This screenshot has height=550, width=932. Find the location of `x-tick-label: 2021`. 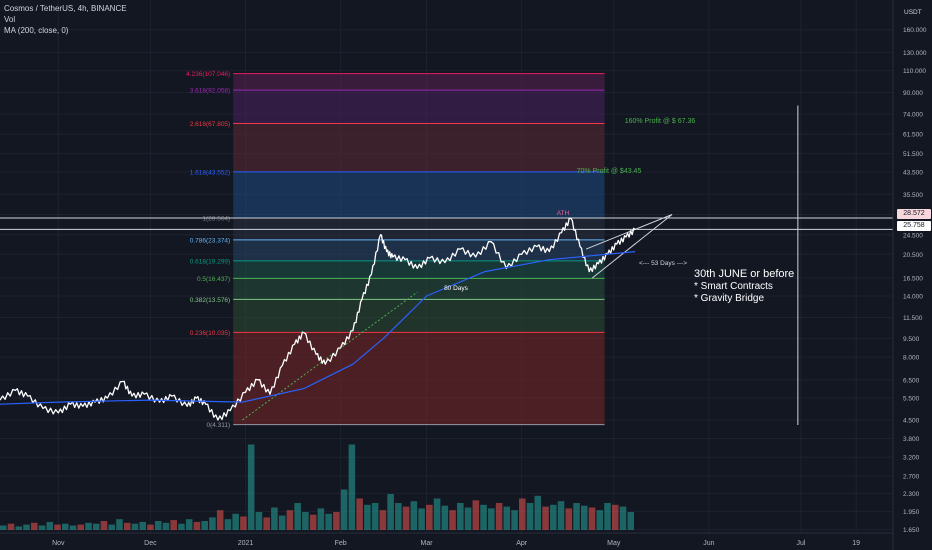

x-tick-label: 2021 is located at coordinates (246, 543).